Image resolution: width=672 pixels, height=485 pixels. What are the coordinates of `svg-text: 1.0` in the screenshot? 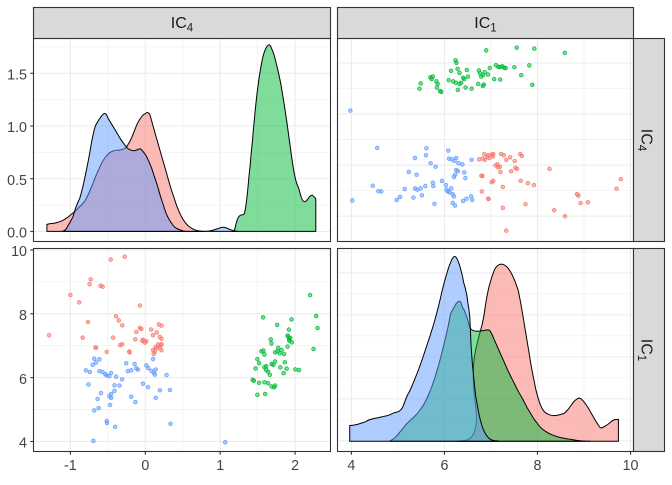 It's located at (17, 128).